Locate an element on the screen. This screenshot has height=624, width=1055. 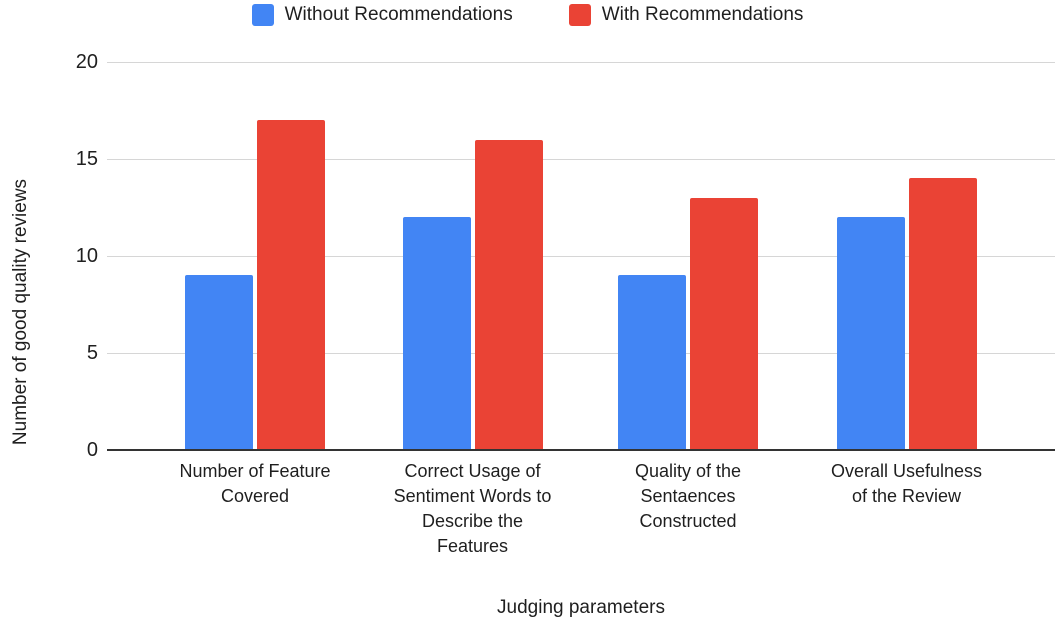
x-category-label-line: Sentiment Words to is located at coordinates (472, 496).